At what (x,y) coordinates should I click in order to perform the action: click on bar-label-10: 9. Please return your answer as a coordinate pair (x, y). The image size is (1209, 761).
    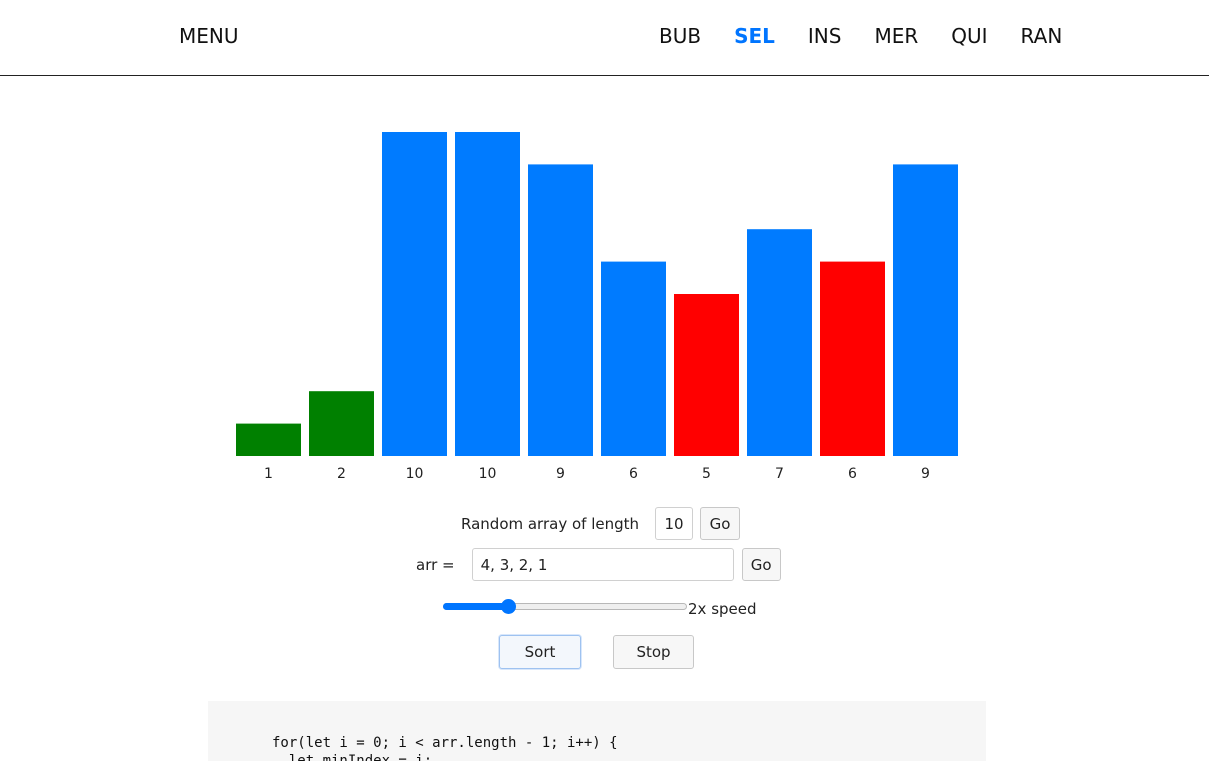
    Looking at the image, I should click on (925, 474).